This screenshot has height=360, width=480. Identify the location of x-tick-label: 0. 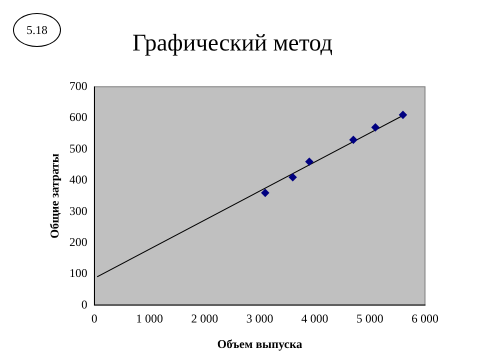
(94, 319).